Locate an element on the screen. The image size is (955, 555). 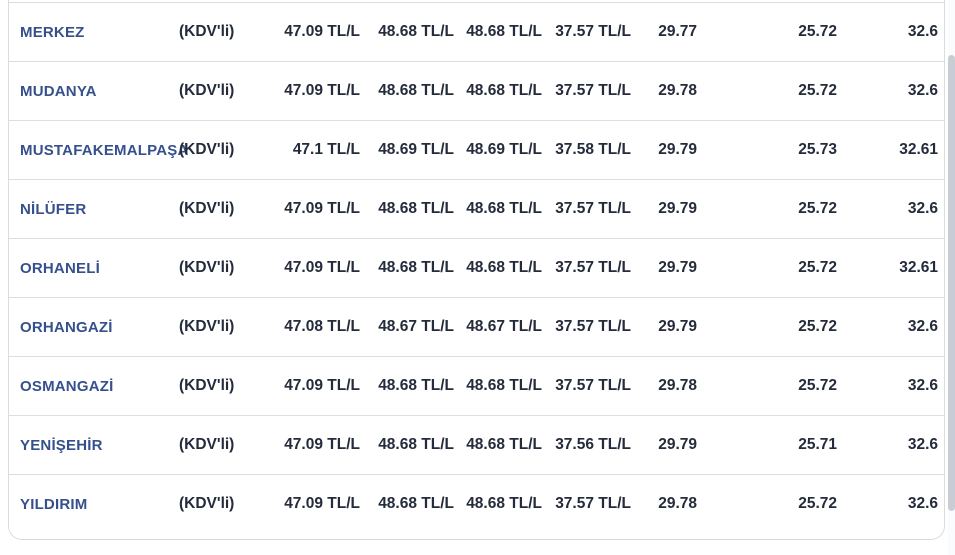
district-link: NİLÜFER is located at coordinates (53, 209).